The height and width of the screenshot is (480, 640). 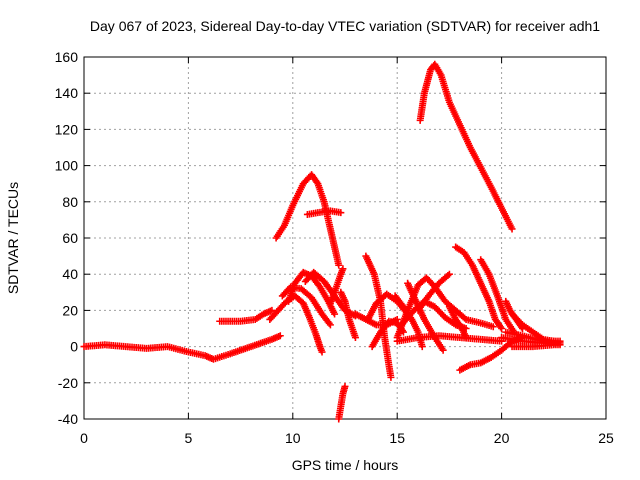 I want to click on y-tick-labels: -40 -20 0 20 40 60 80 100 120 140 160, so click(x=67, y=238).